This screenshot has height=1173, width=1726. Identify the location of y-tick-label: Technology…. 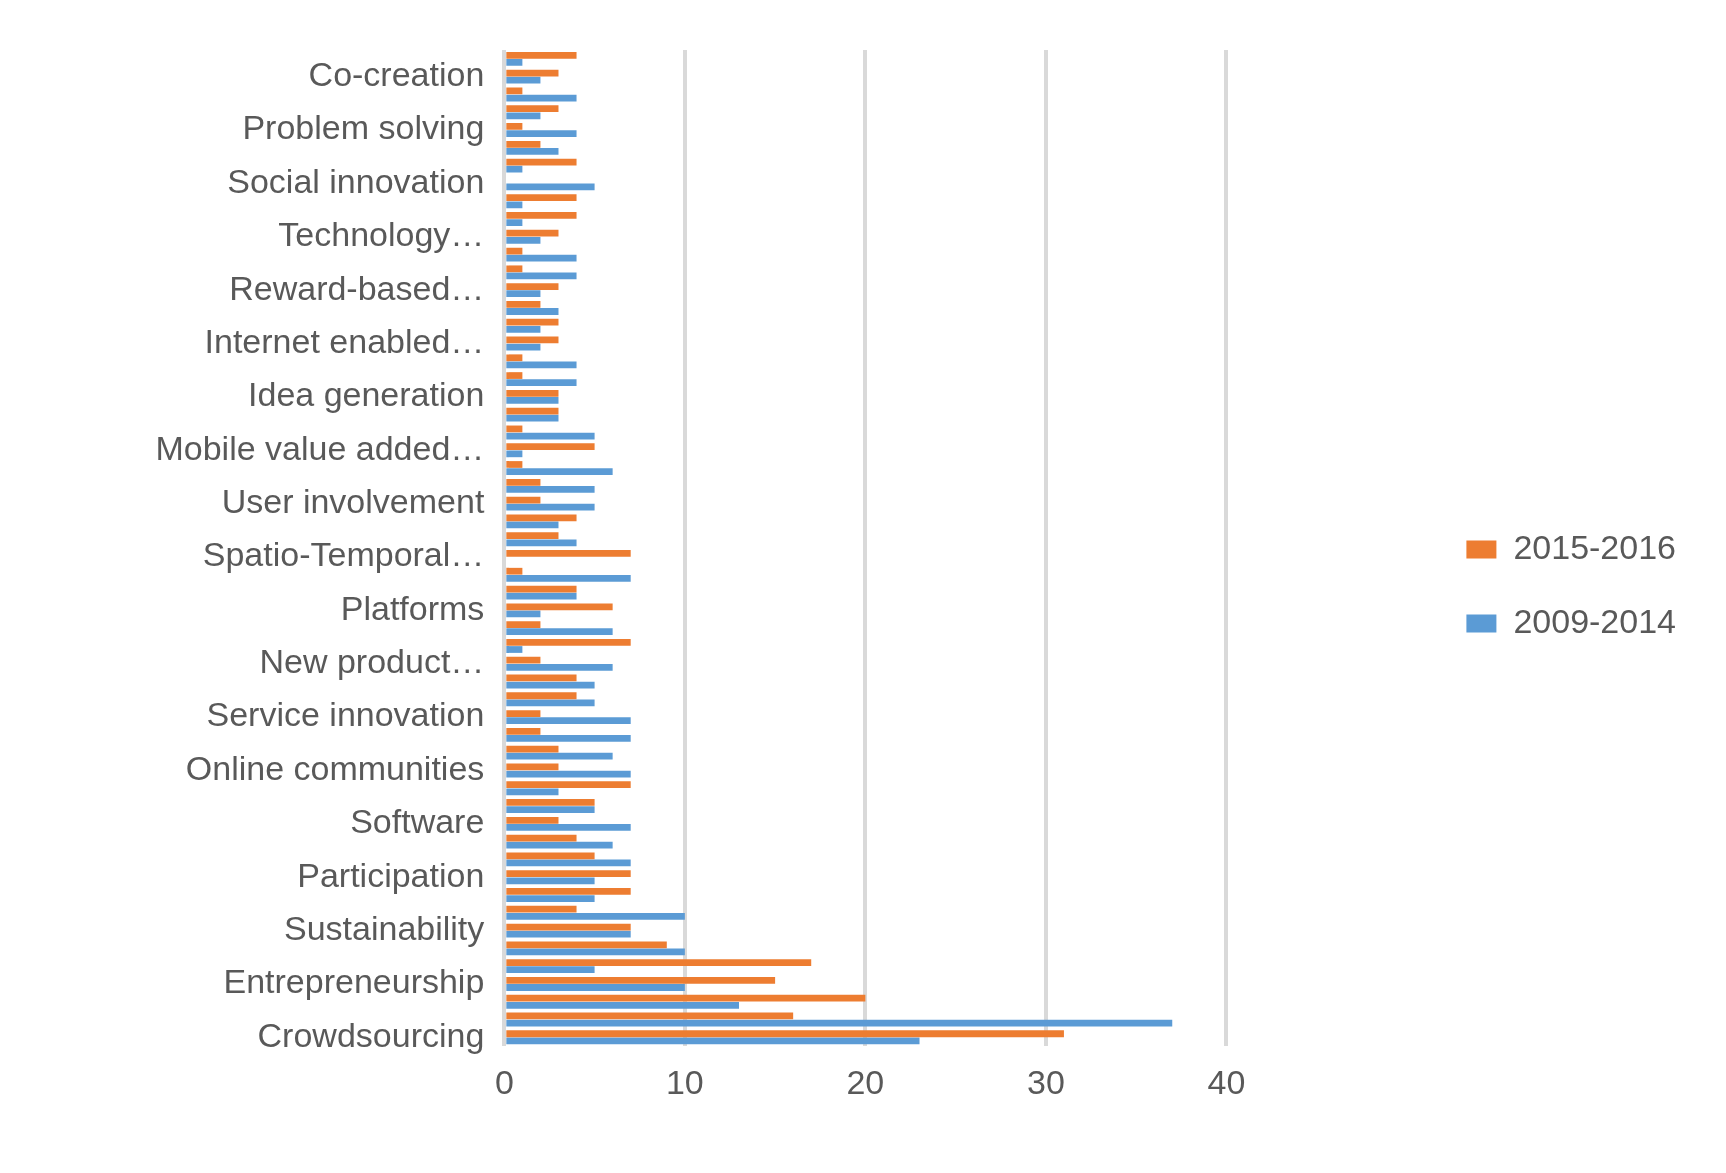
(381, 234).